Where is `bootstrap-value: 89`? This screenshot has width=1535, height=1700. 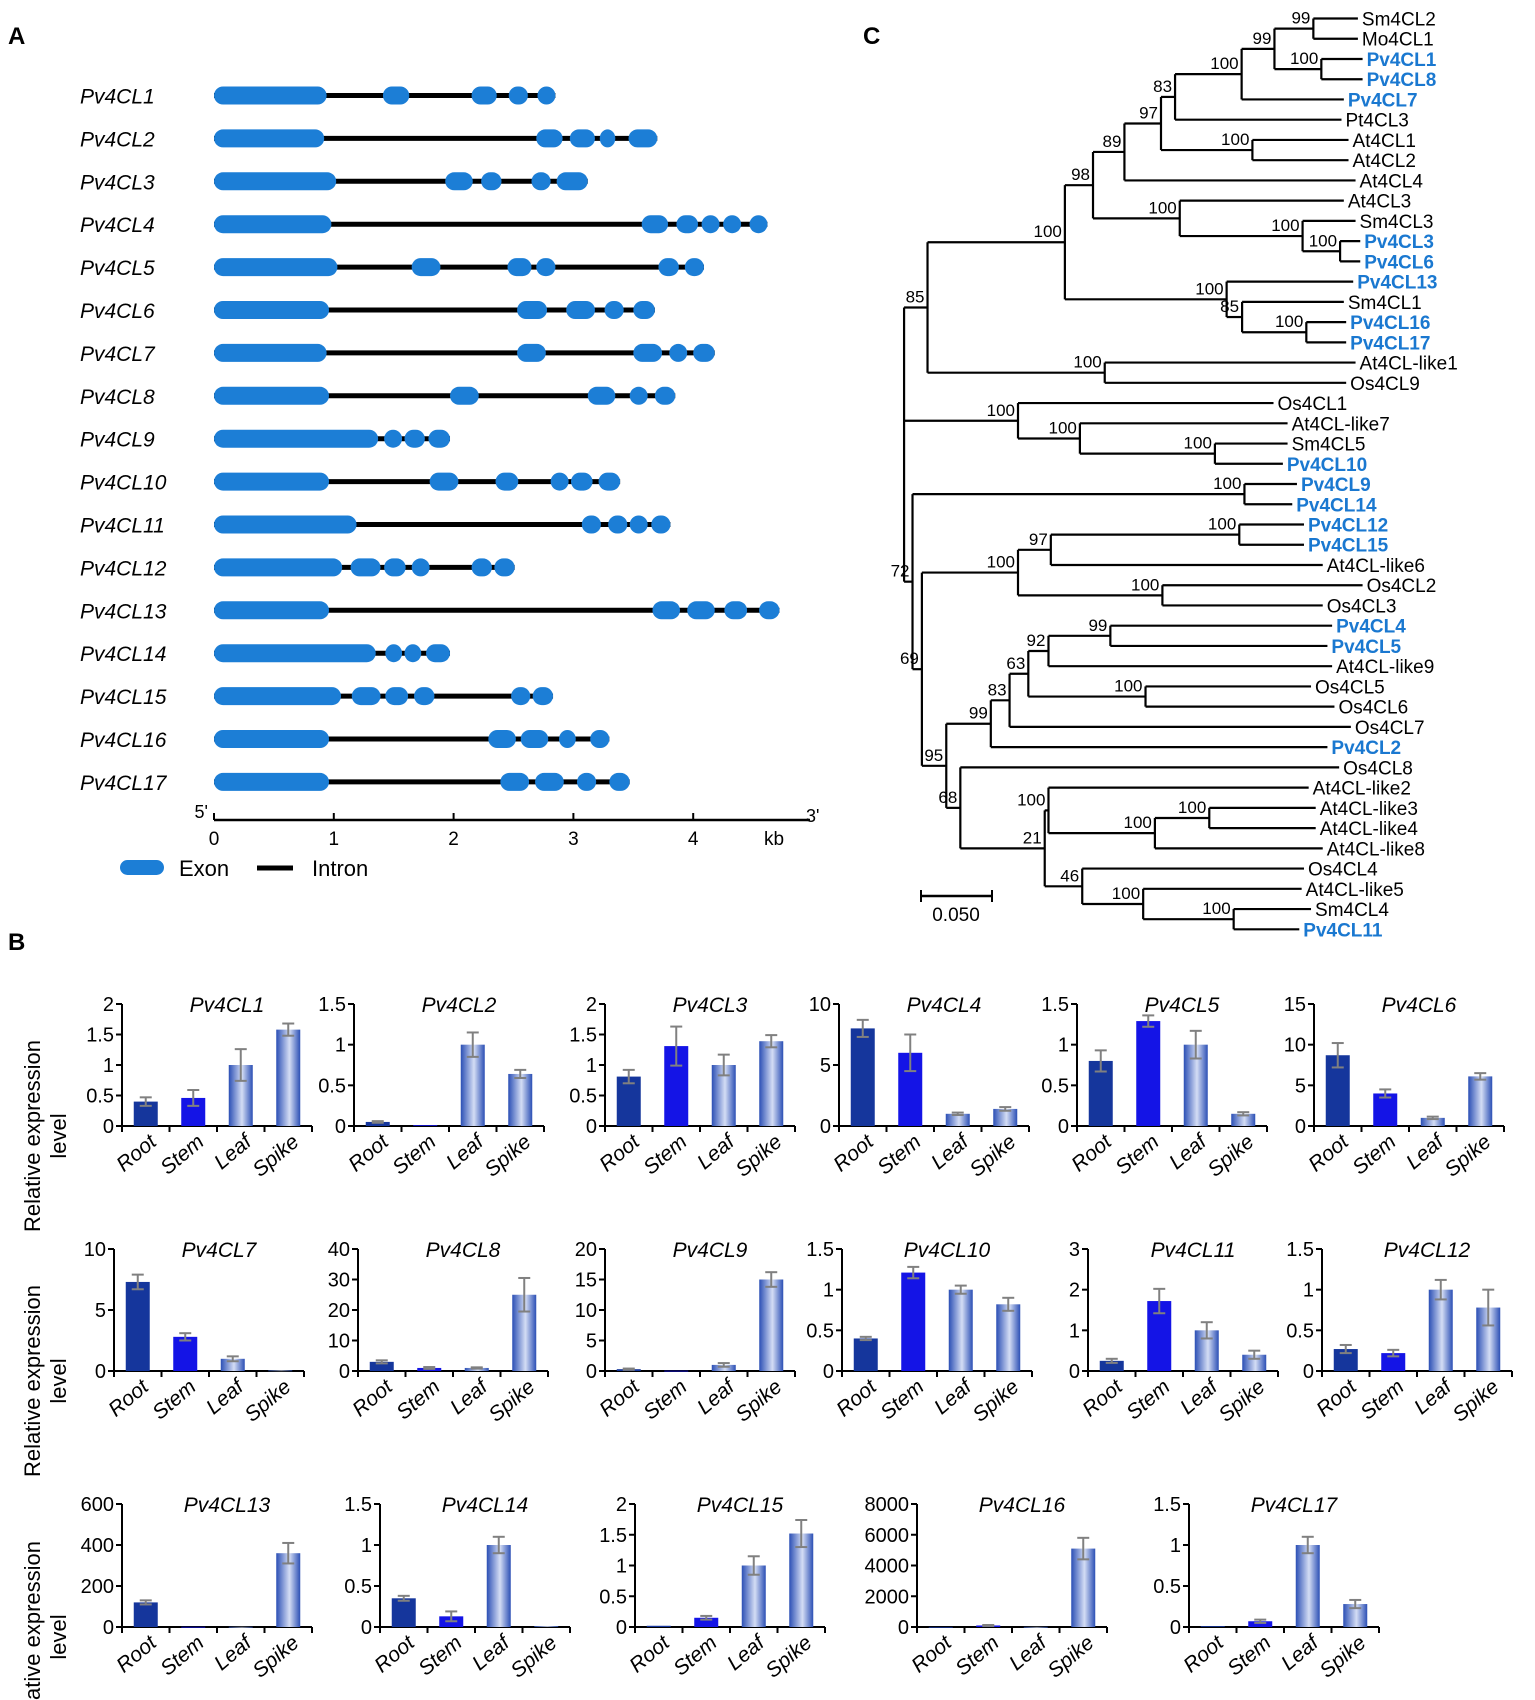
bootstrap-value: 89 is located at coordinates (1112, 141).